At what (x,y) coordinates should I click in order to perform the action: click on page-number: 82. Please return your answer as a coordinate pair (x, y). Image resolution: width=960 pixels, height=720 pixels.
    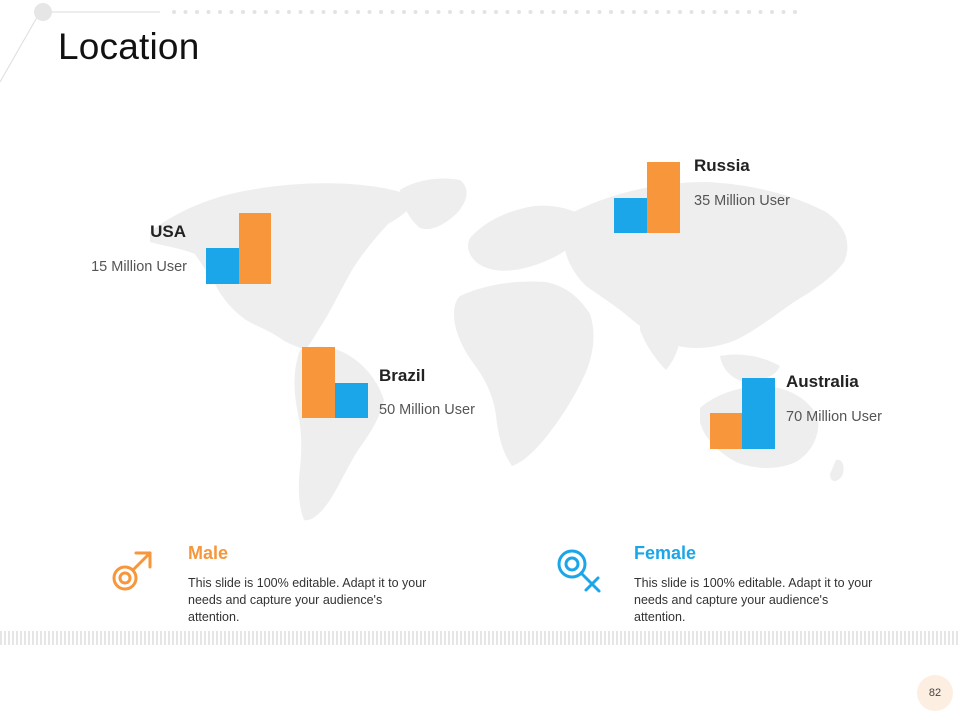
    Looking at the image, I should click on (935, 693).